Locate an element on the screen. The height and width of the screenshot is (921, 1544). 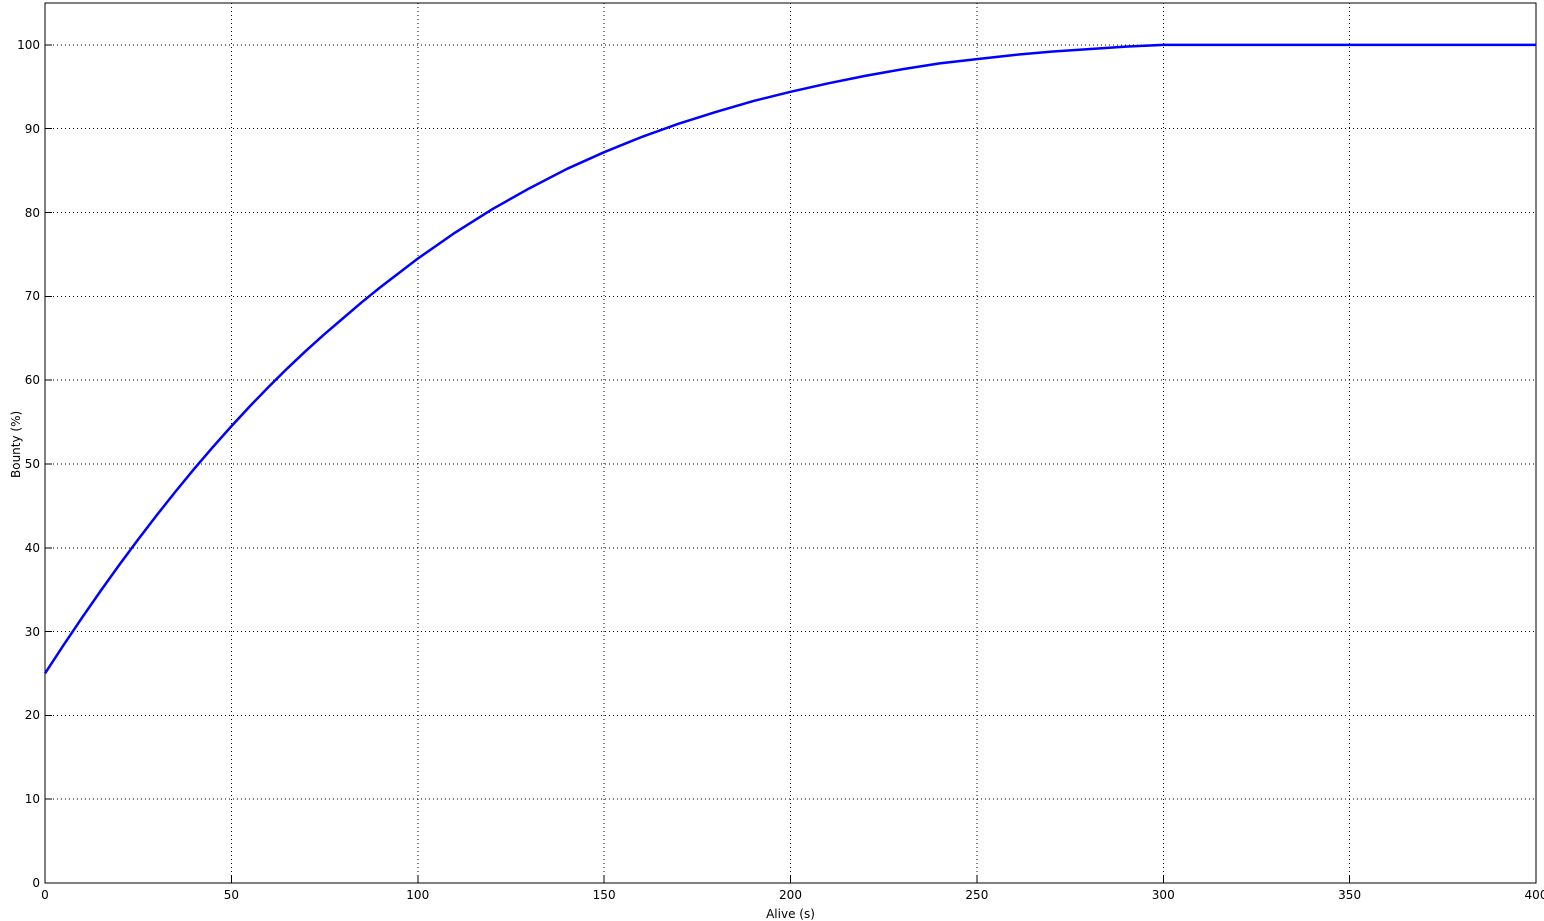
x-tick-label: 100 is located at coordinates (418, 895).